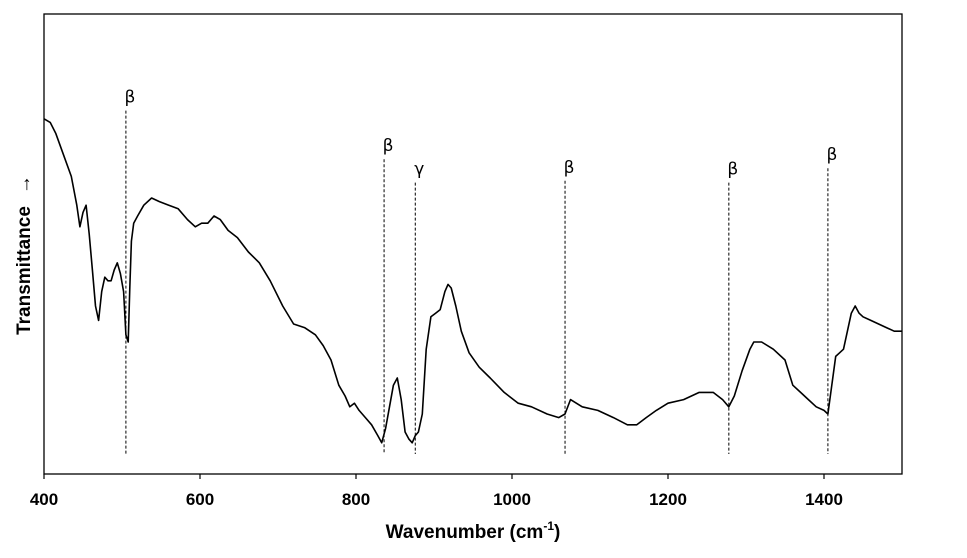  I want to click on x-tick-label: 600, so click(200, 499).